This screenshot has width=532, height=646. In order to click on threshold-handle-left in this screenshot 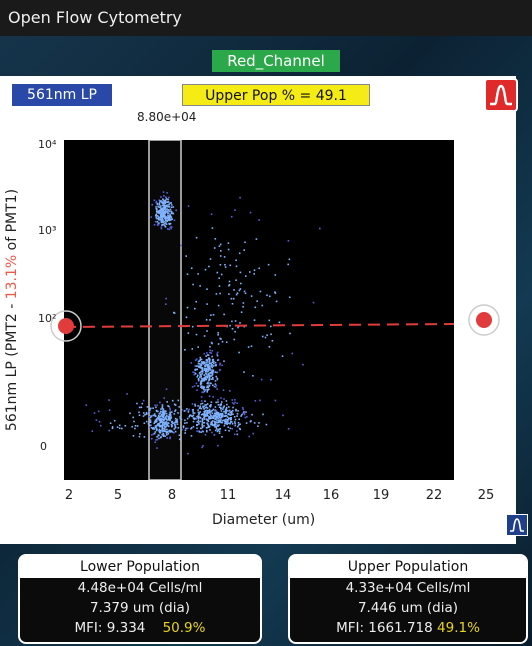, I will do `click(66, 326)`.